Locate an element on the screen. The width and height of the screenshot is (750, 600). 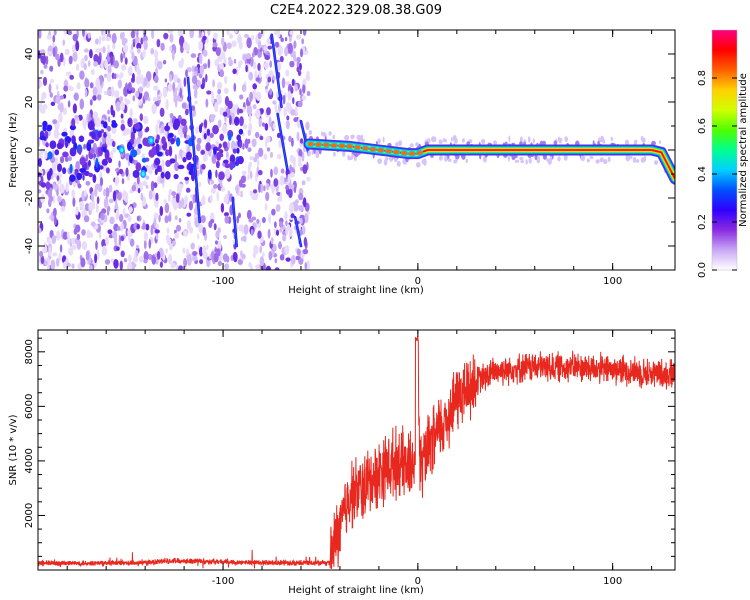
hot-spot-core is located at coordinates (151, 140).